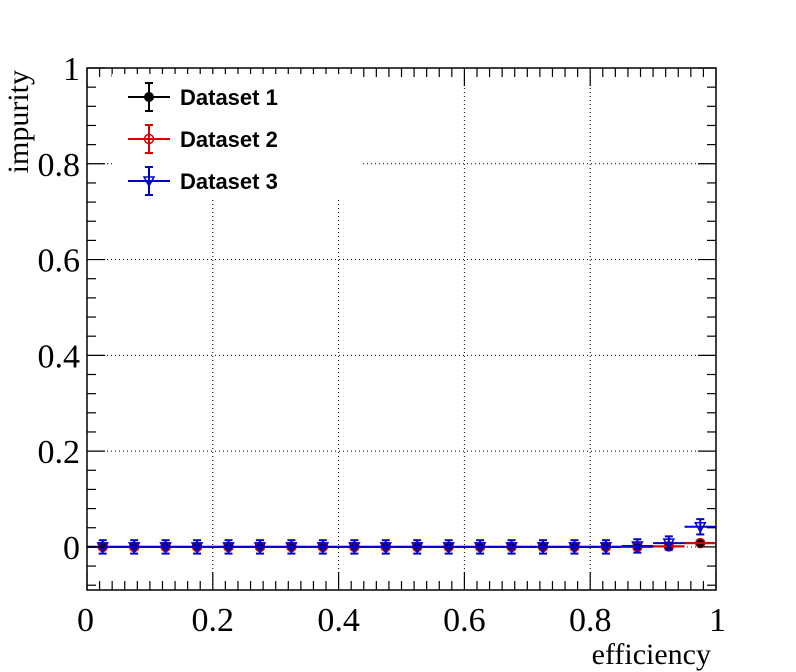 The height and width of the screenshot is (672, 796). I want to click on y-tick-labels: 0 0.2 0.4 0.6 0.8 1, so click(59, 309).